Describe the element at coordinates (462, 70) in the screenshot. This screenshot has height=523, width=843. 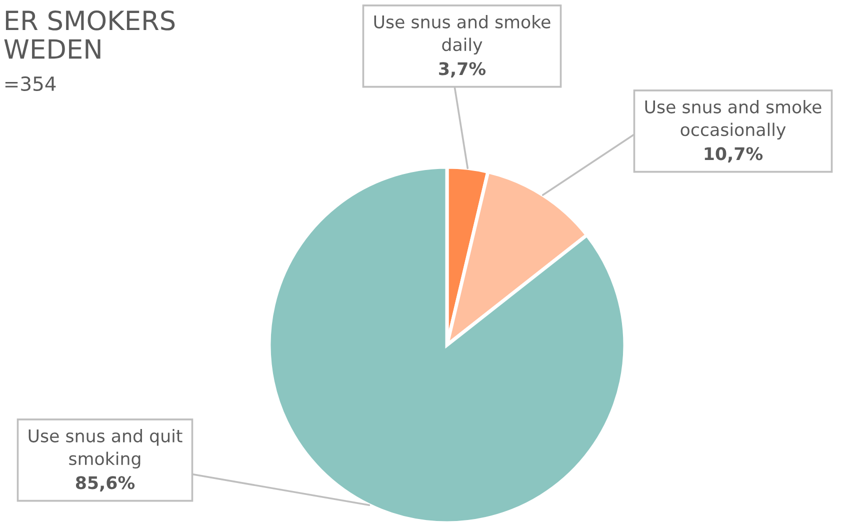
I see `data-label: 3,7%` at that location.